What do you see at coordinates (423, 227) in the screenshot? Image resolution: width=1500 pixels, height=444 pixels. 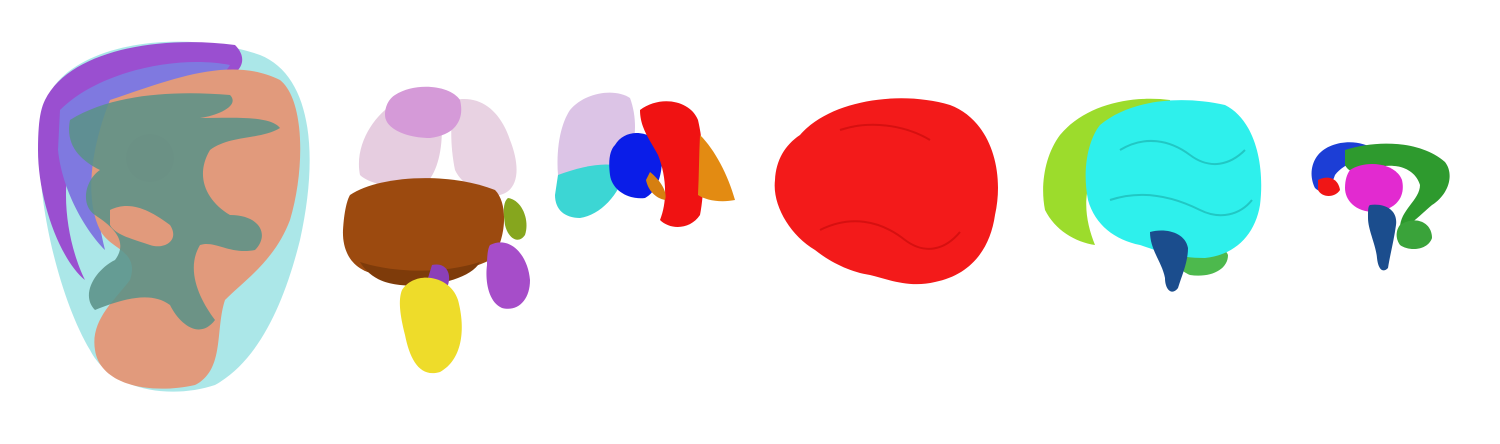 I see `liver` at bounding box center [423, 227].